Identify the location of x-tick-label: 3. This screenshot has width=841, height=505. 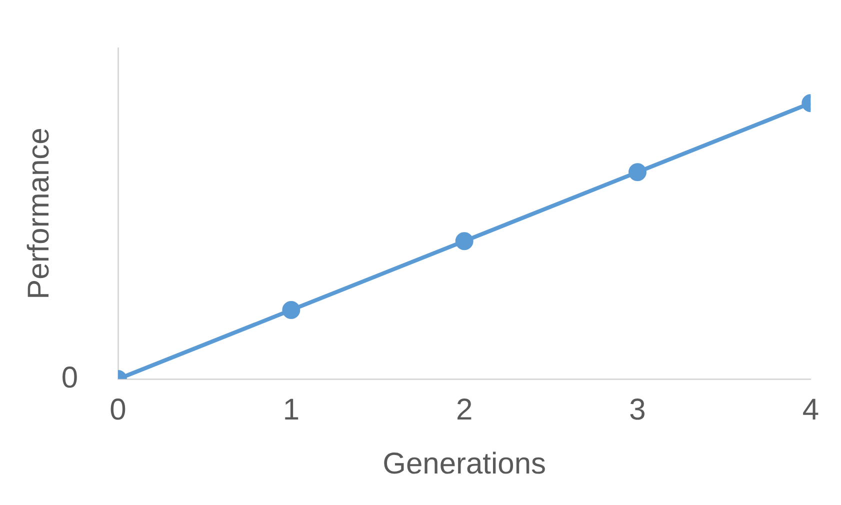
(637, 409).